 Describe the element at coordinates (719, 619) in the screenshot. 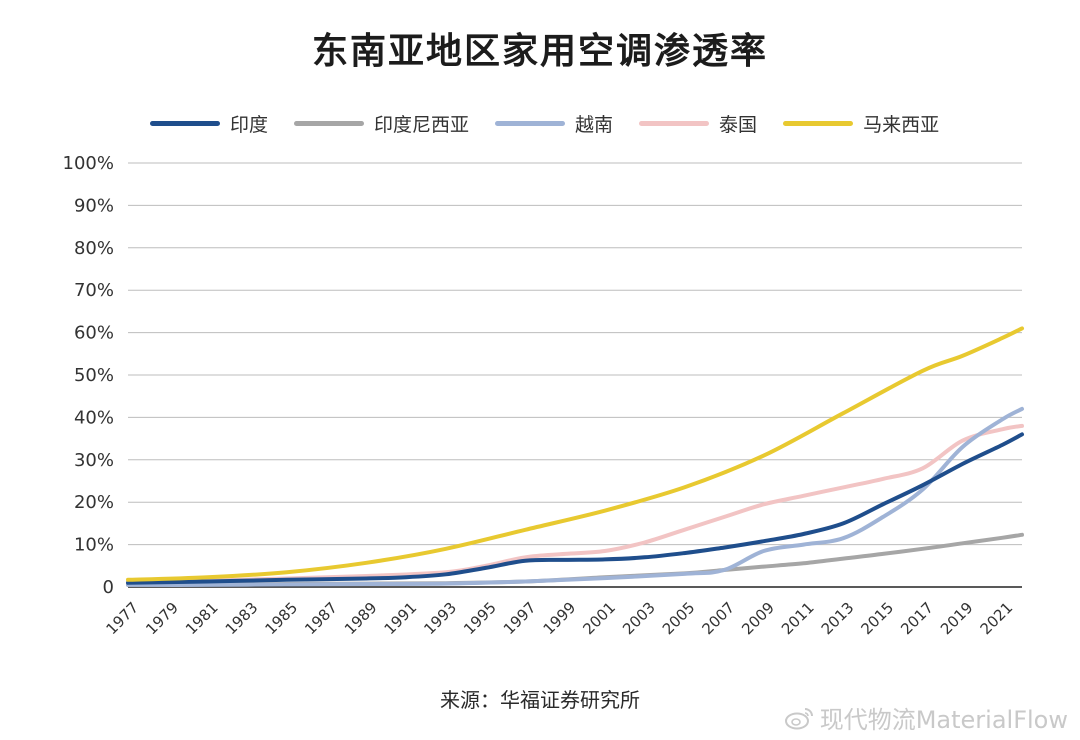

I see `x-tick-label: 2007` at that location.